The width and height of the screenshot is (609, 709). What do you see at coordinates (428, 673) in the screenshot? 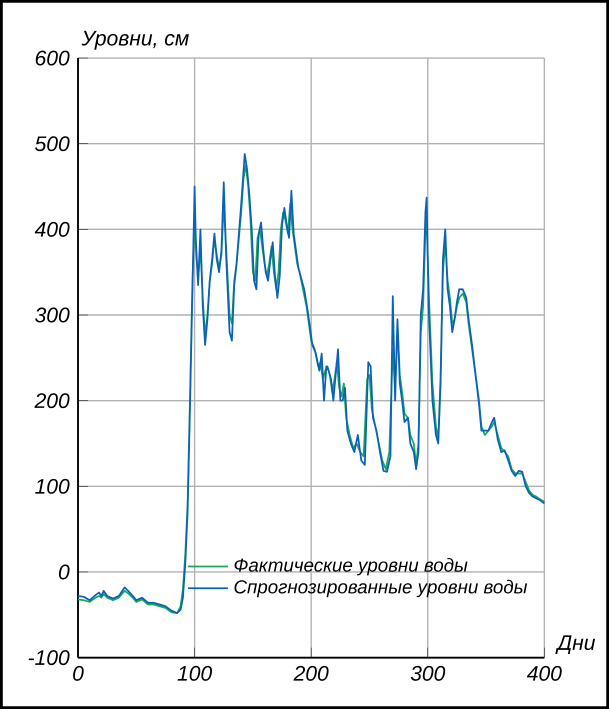
I see `x-tick-label: 300` at bounding box center [428, 673].